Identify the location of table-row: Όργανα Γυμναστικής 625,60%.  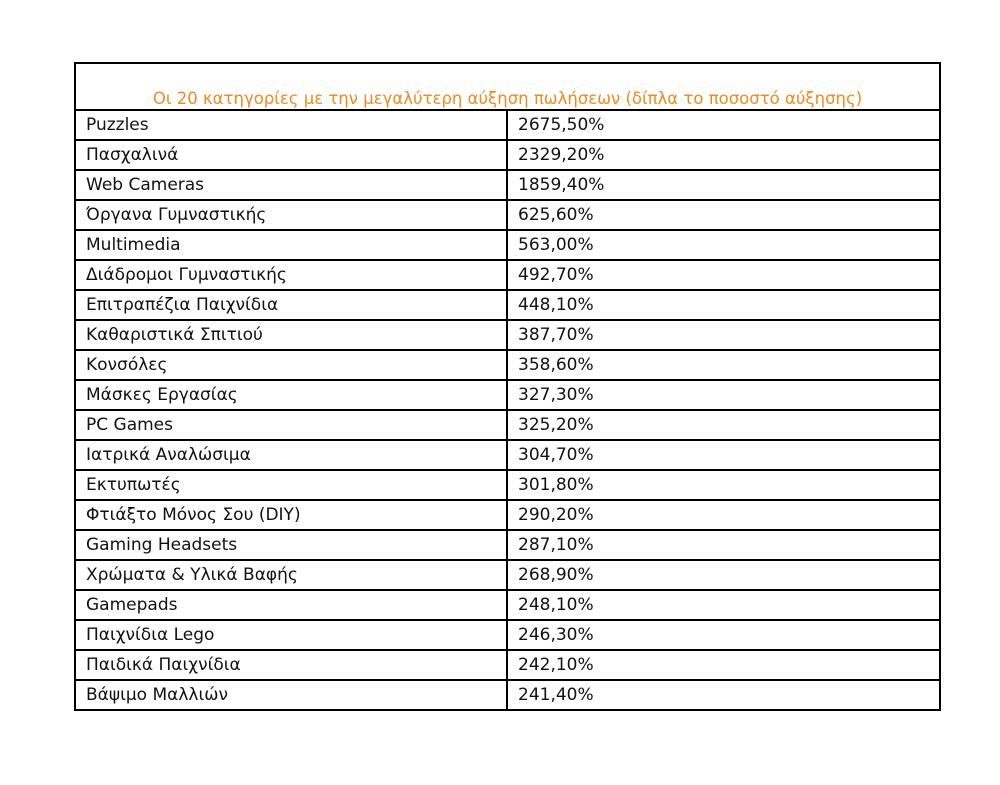
(508, 215).